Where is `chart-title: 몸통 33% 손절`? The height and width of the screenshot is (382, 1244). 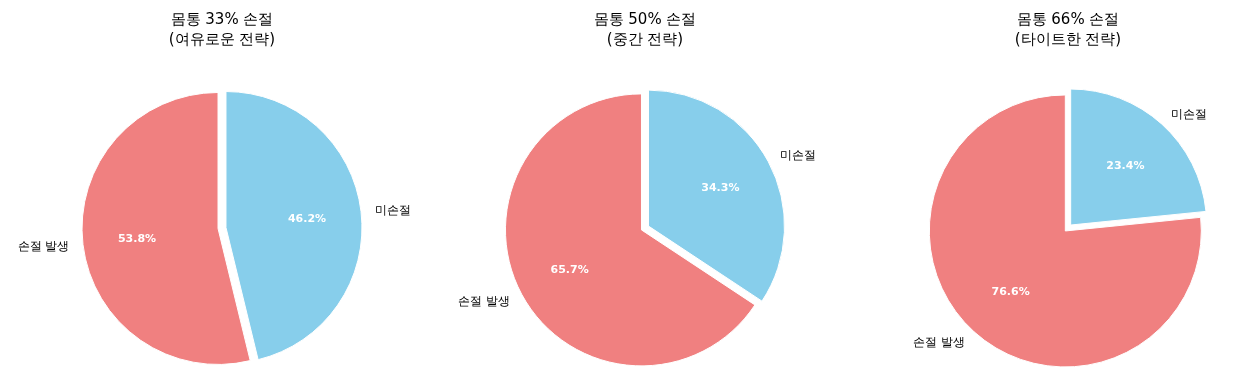 chart-title: 몸통 33% 손절 is located at coordinates (222, 19).